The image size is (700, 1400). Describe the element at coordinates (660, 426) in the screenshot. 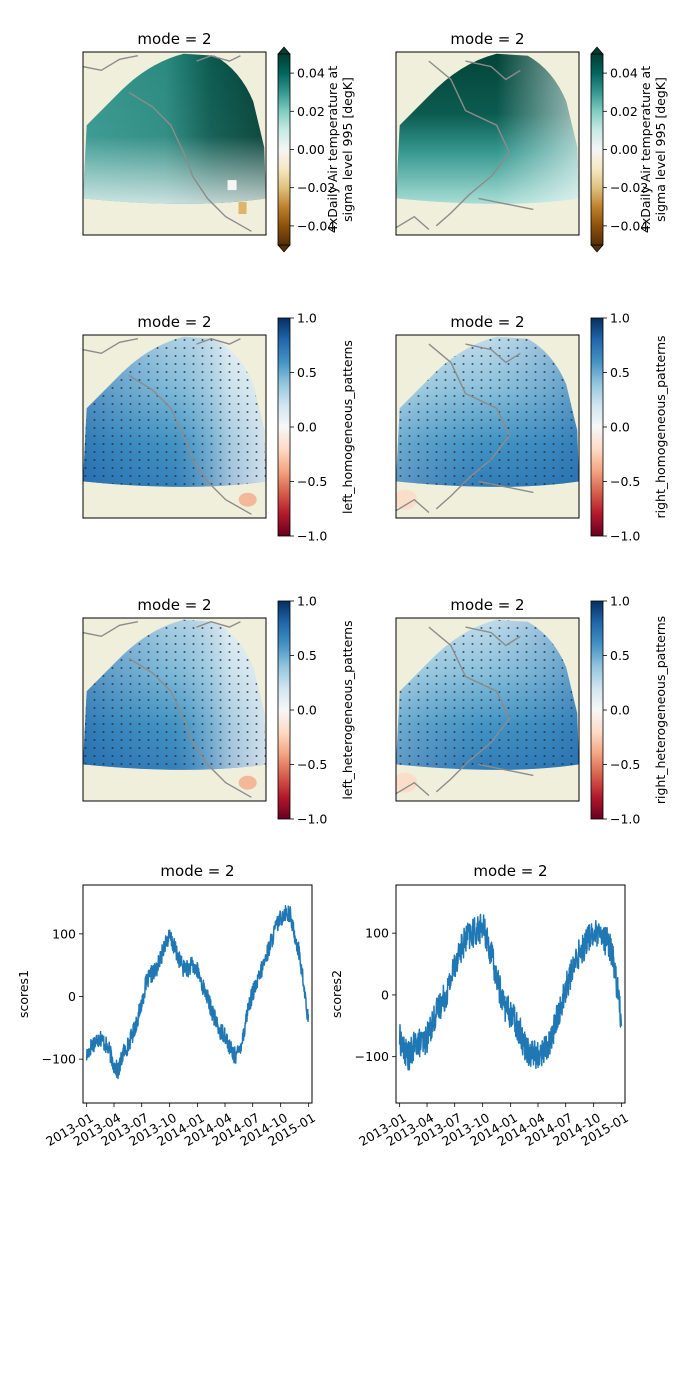

I see `colorbar-label-line: right_homogeneous_patterns` at that location.